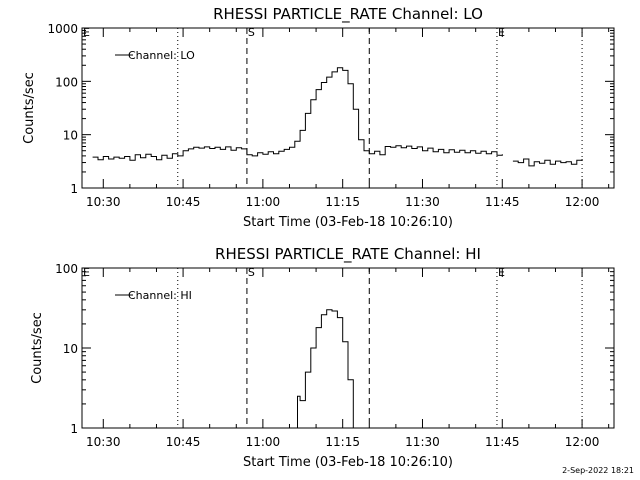 This screenshot has height=480, width=640. I want to click on footer-date: 2-Sep-2022 18:21, so click(598, 470).